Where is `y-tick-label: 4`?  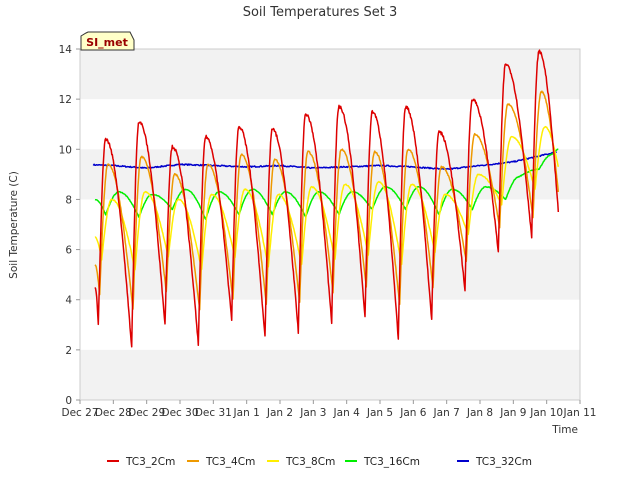 y-tick-label: 4 is located at coordinates (68, 301).